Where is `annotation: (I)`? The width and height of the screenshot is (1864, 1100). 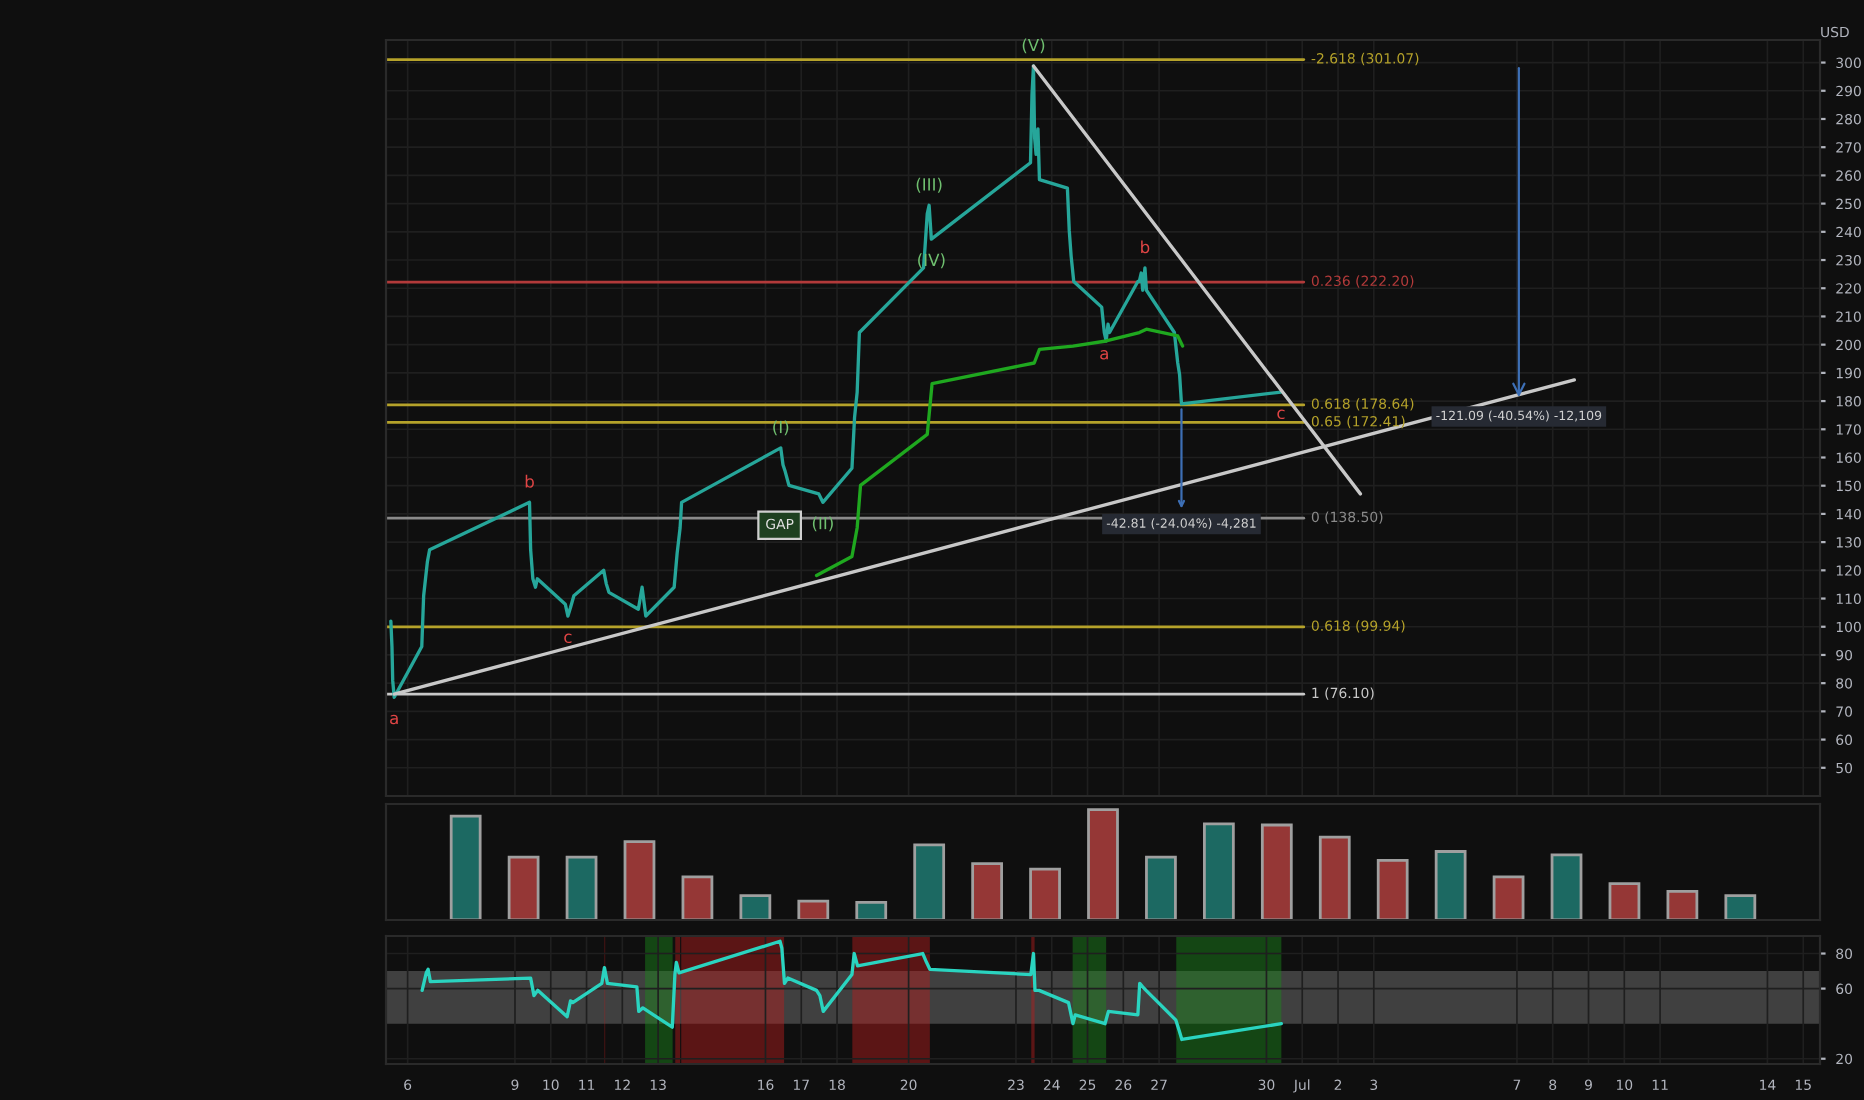
annotation: (I) is located at coordinates (781, 428).